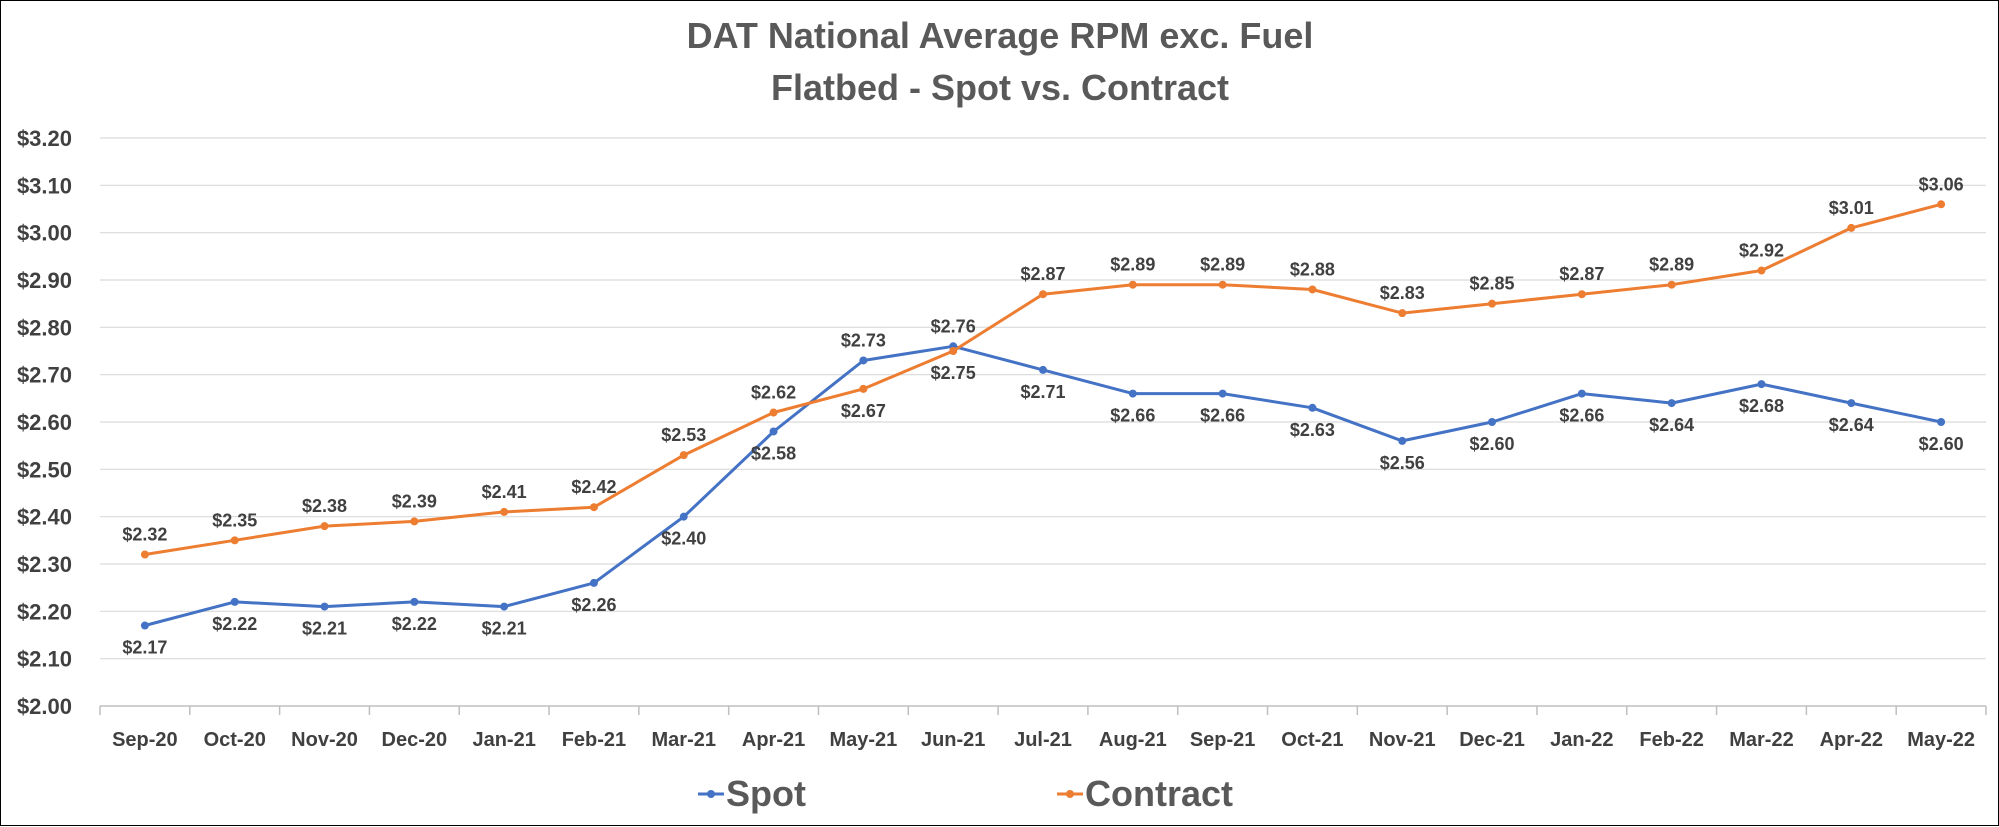 The height and width of the screenshot is (827, 1999). I want to click on y-tick-label: $2.80, so click(44, 327).